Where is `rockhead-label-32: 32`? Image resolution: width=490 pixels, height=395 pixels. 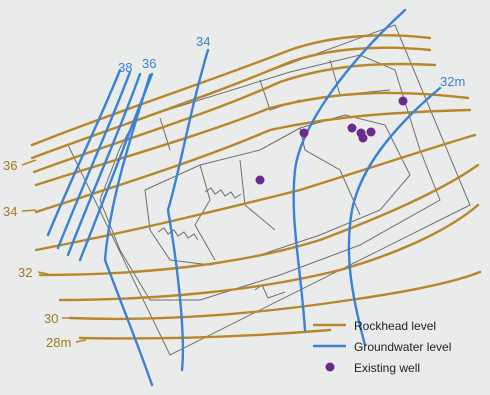
rockhead-label-32: 32 is located at coordinates (25, 272).